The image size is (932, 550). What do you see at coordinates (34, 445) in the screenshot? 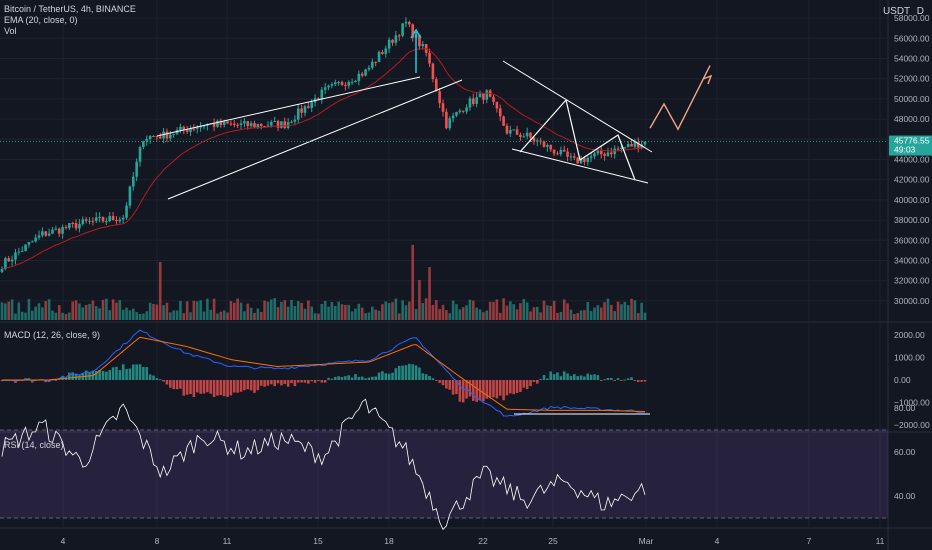
I see `rsi-legend: RSI (14, close)` at bounding box center [34, 445].